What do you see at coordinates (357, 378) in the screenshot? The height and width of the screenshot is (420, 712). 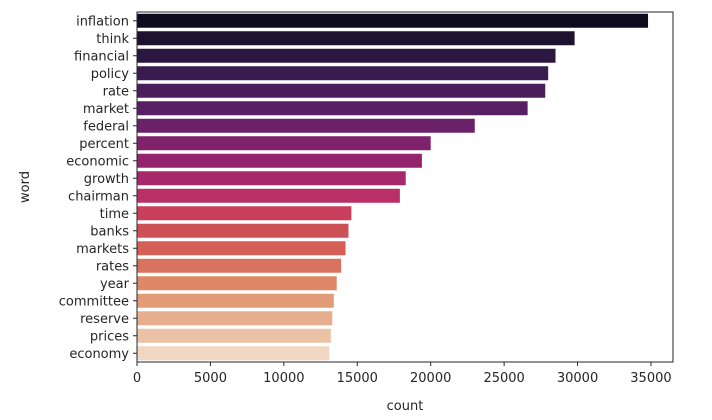 I see `x-tick-label: 15000` at bounding box center [357, 378].